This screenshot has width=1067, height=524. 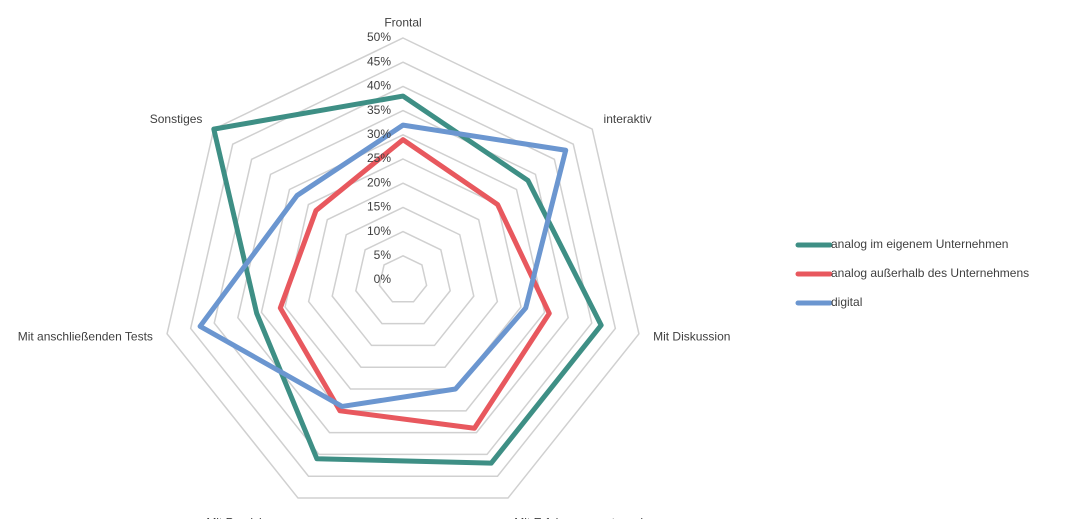 I want to click on legend-label: analog im eigenem Unternehmen, so click(x=919, y=244).